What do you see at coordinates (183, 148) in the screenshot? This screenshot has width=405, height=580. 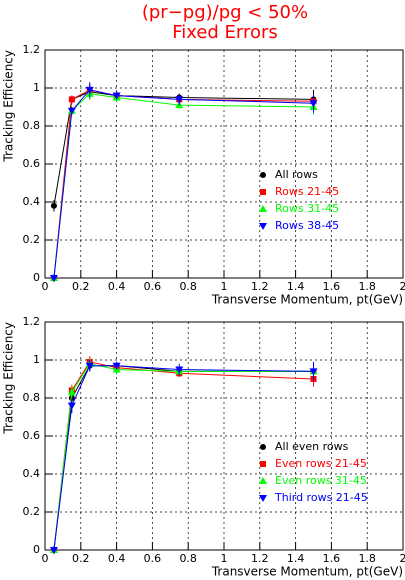 I see `series-line` at bounding box center [183, 148].